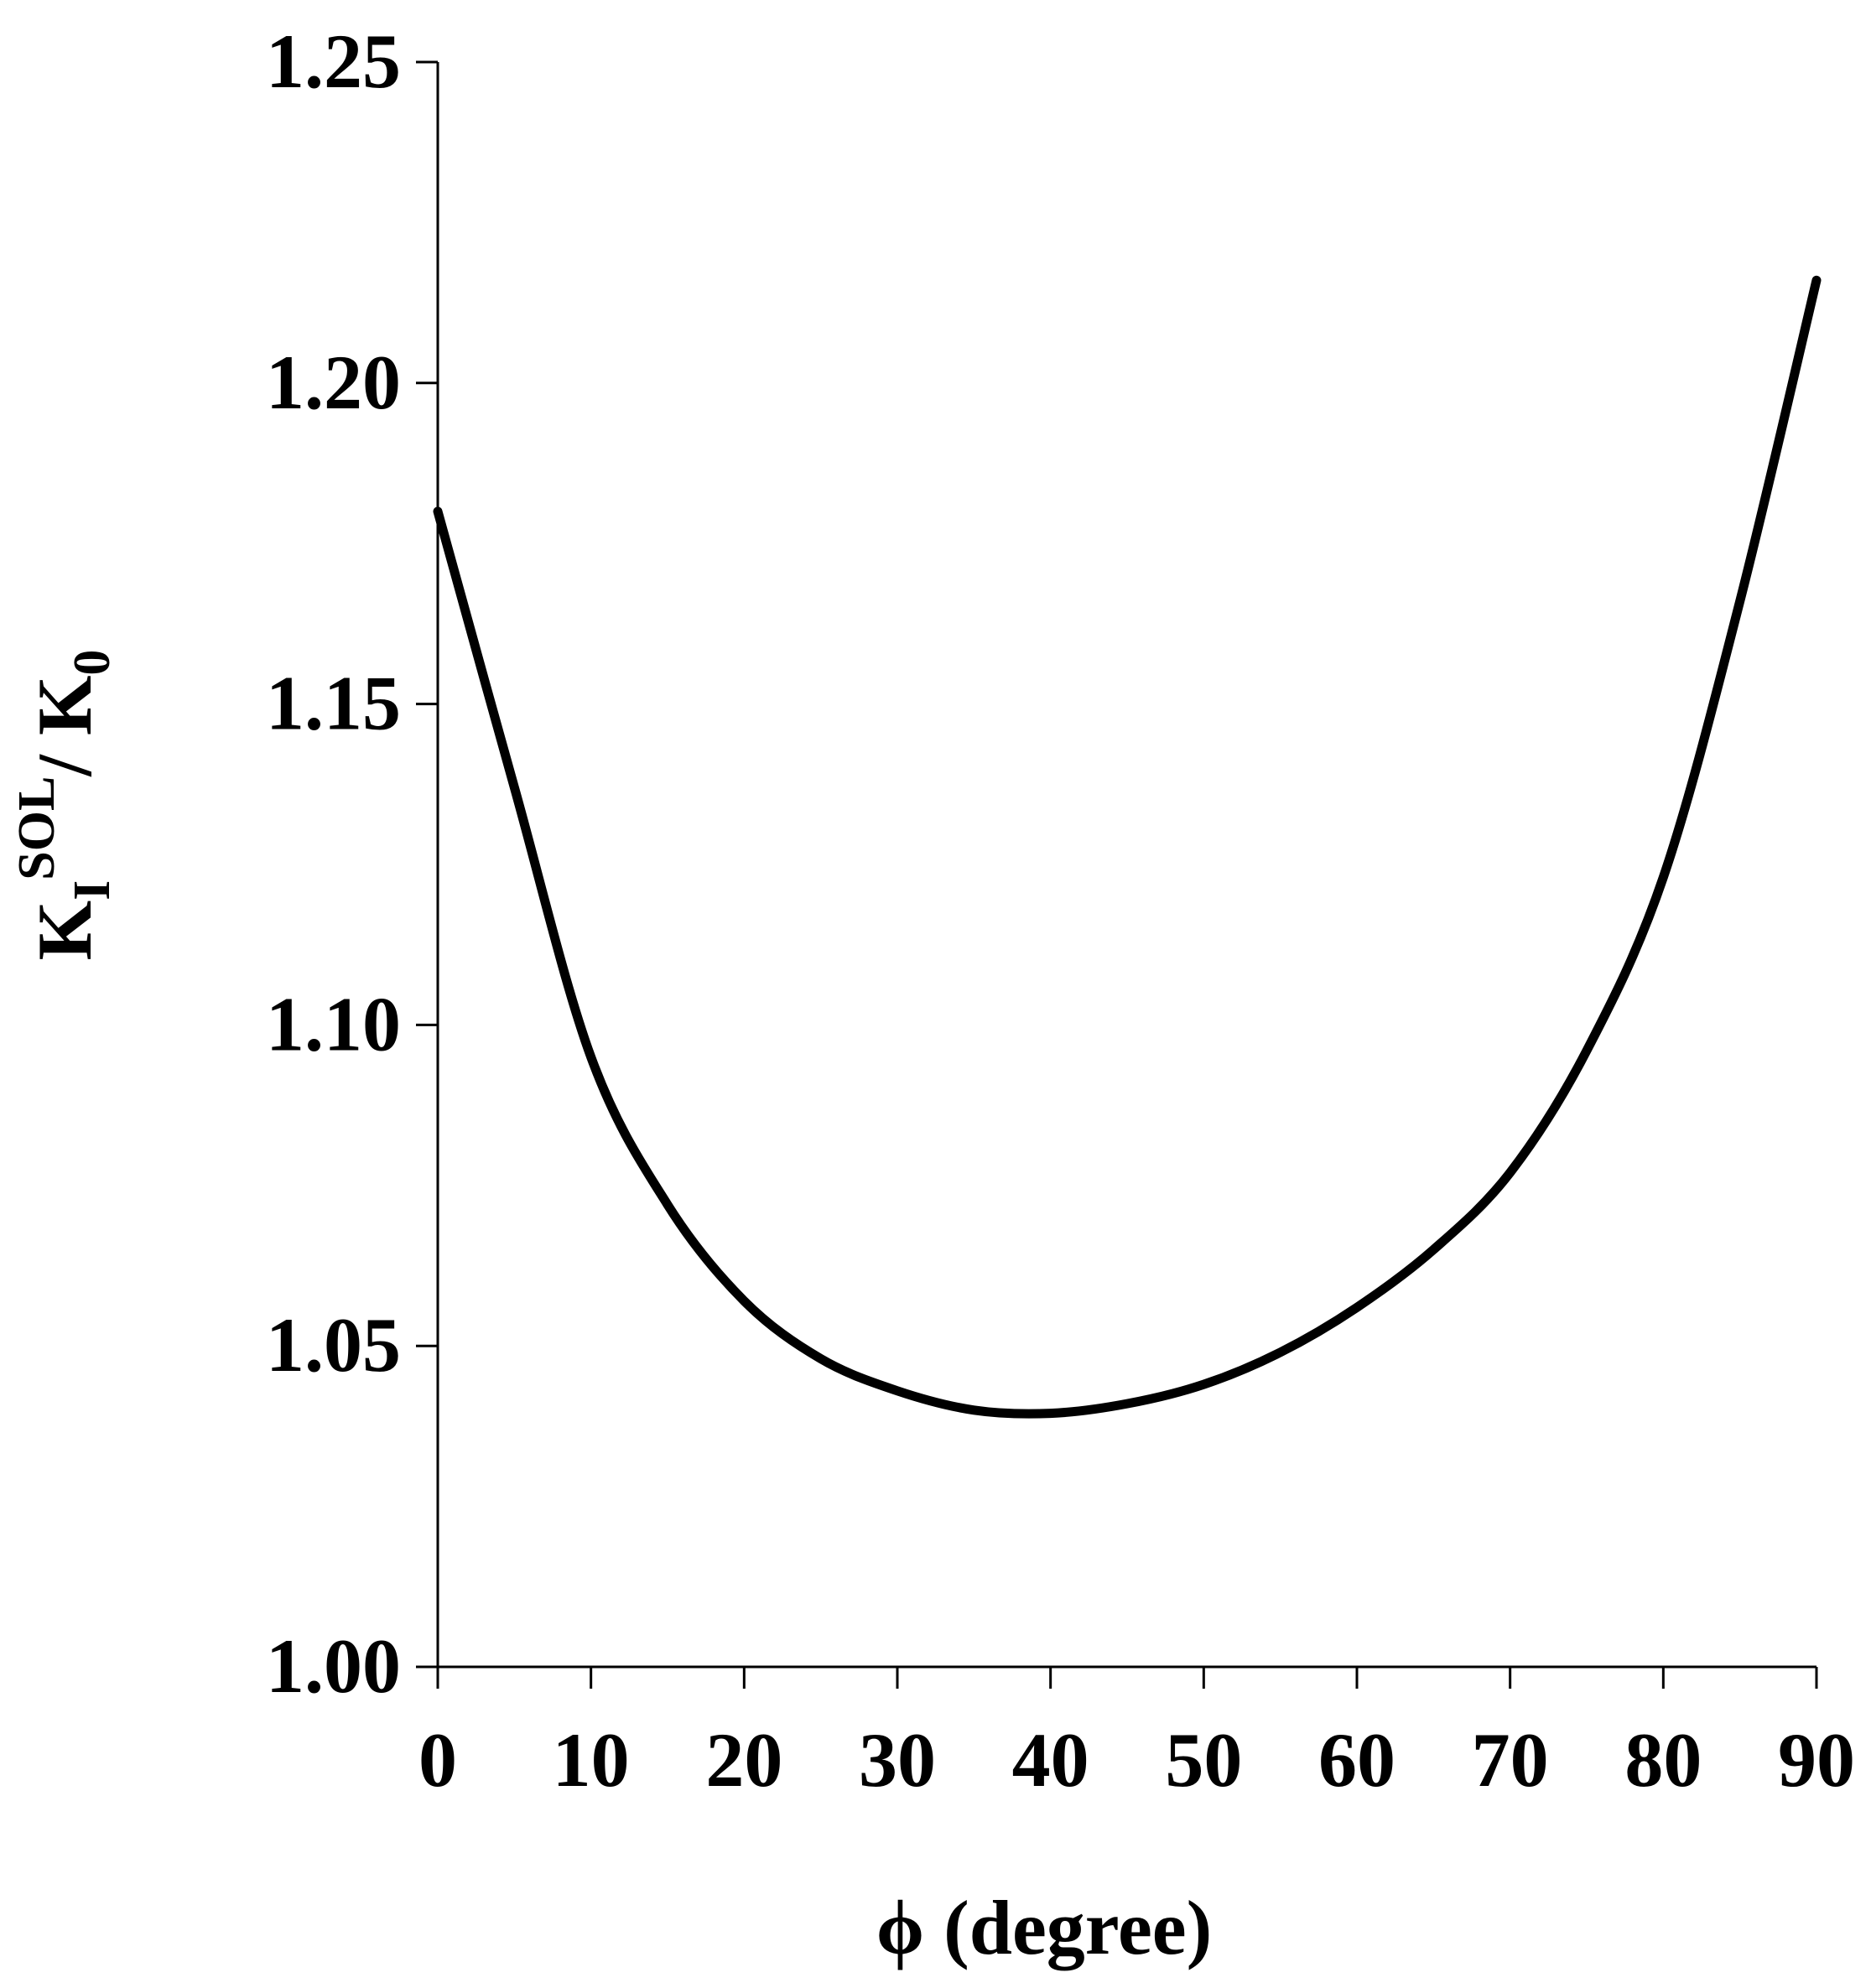 This screenshot has width=1871, height=1988. Describe the element at coordinates (64, 726) in the screenshot. I see `y-axis-title-slash: / K` at that location.